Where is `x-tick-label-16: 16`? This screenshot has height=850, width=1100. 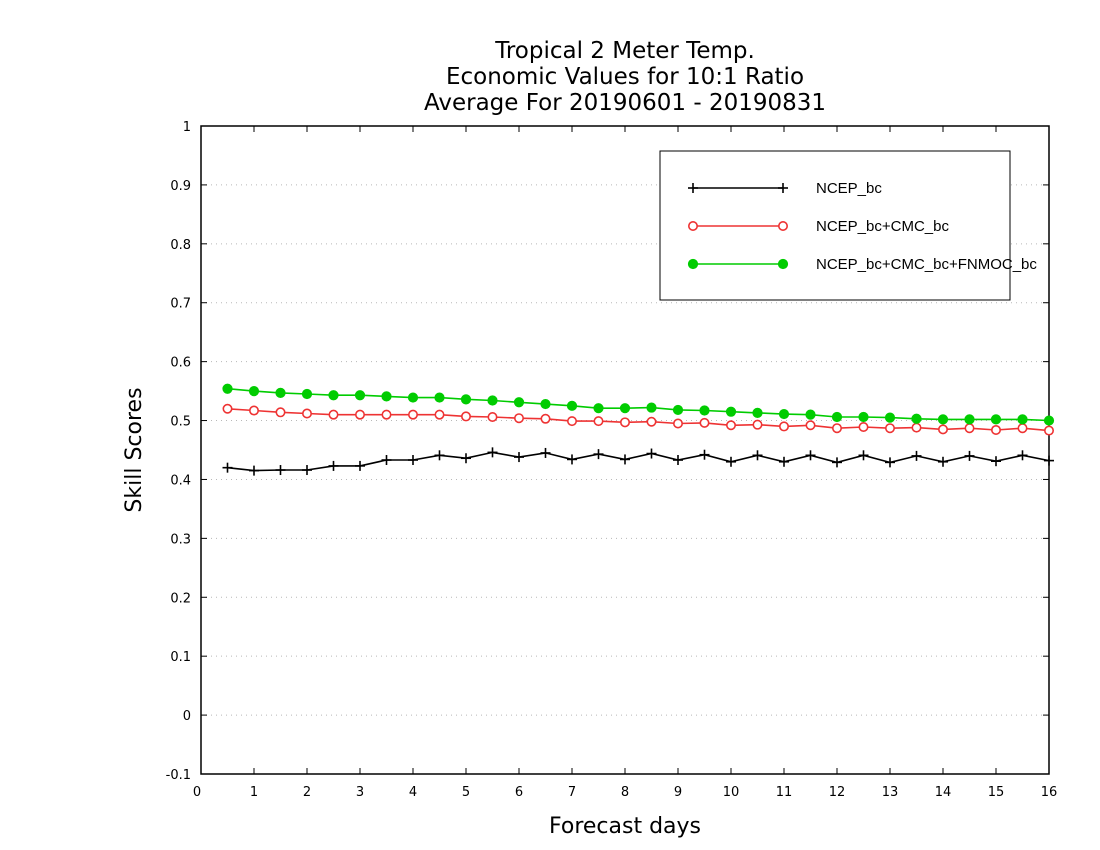 x-tick-label-16: 16 is located at coordinates (1049, 792).